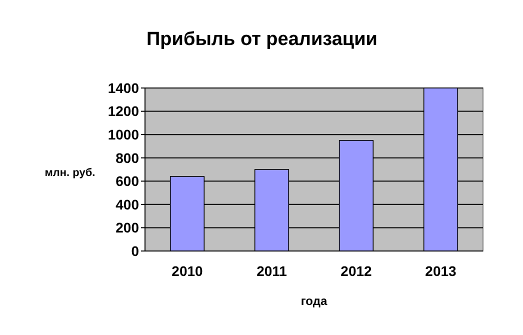 This screenshot has width=523, height=335. I want to click on y-tick-label: 600, so click(128, 181).